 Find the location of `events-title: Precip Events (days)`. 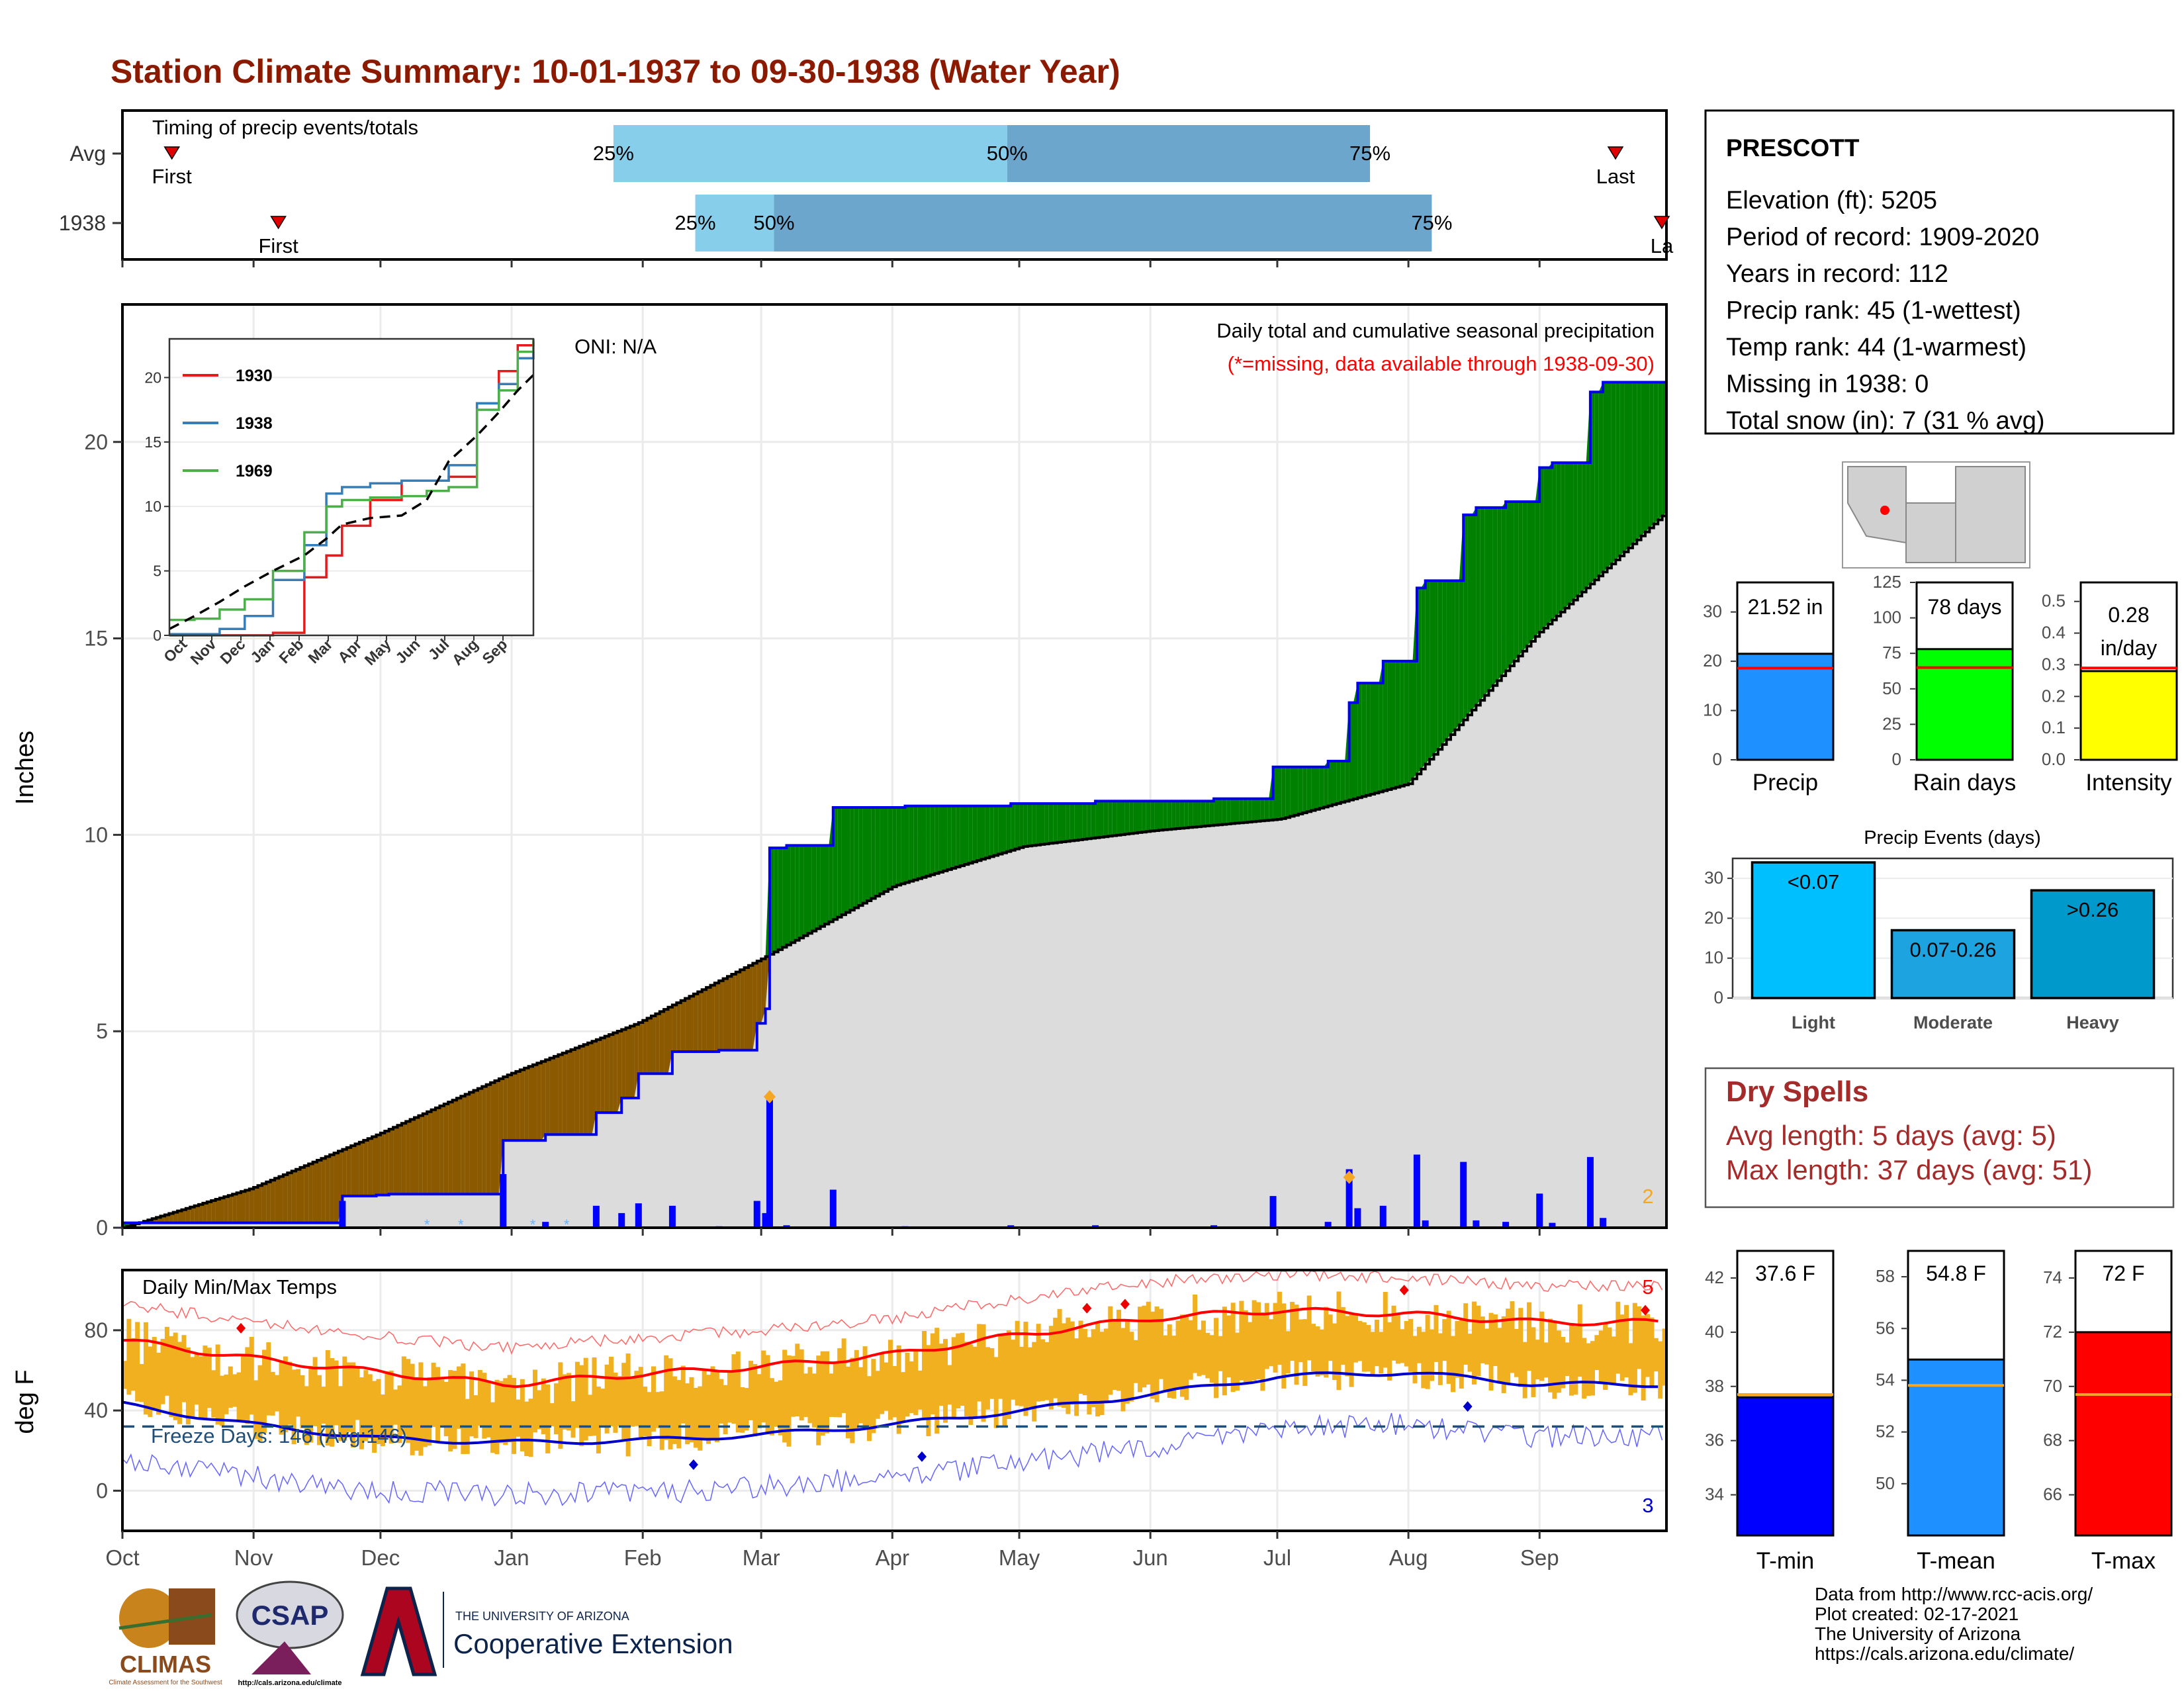

events-title: Precip Events (days) is located at coordinates (1952, 837).